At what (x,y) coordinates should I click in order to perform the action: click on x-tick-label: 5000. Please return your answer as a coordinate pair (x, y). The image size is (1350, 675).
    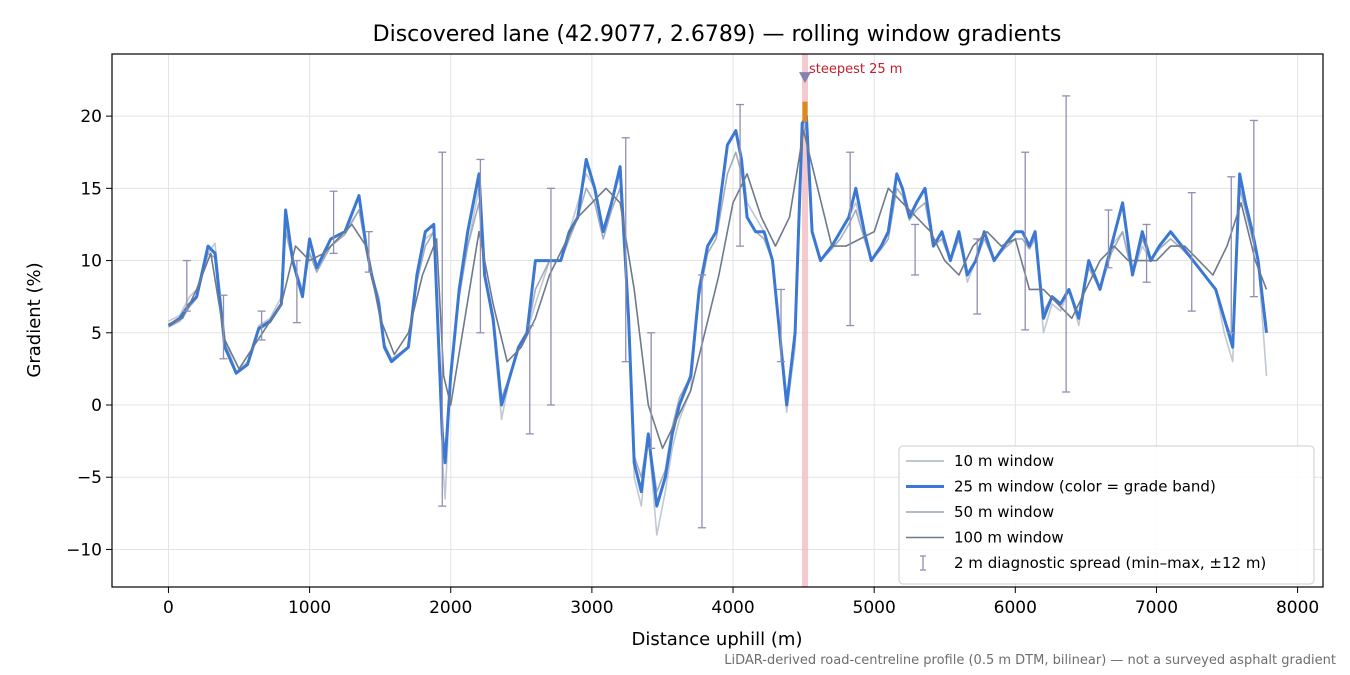
    Looking at the image, I should click on (874, 608).